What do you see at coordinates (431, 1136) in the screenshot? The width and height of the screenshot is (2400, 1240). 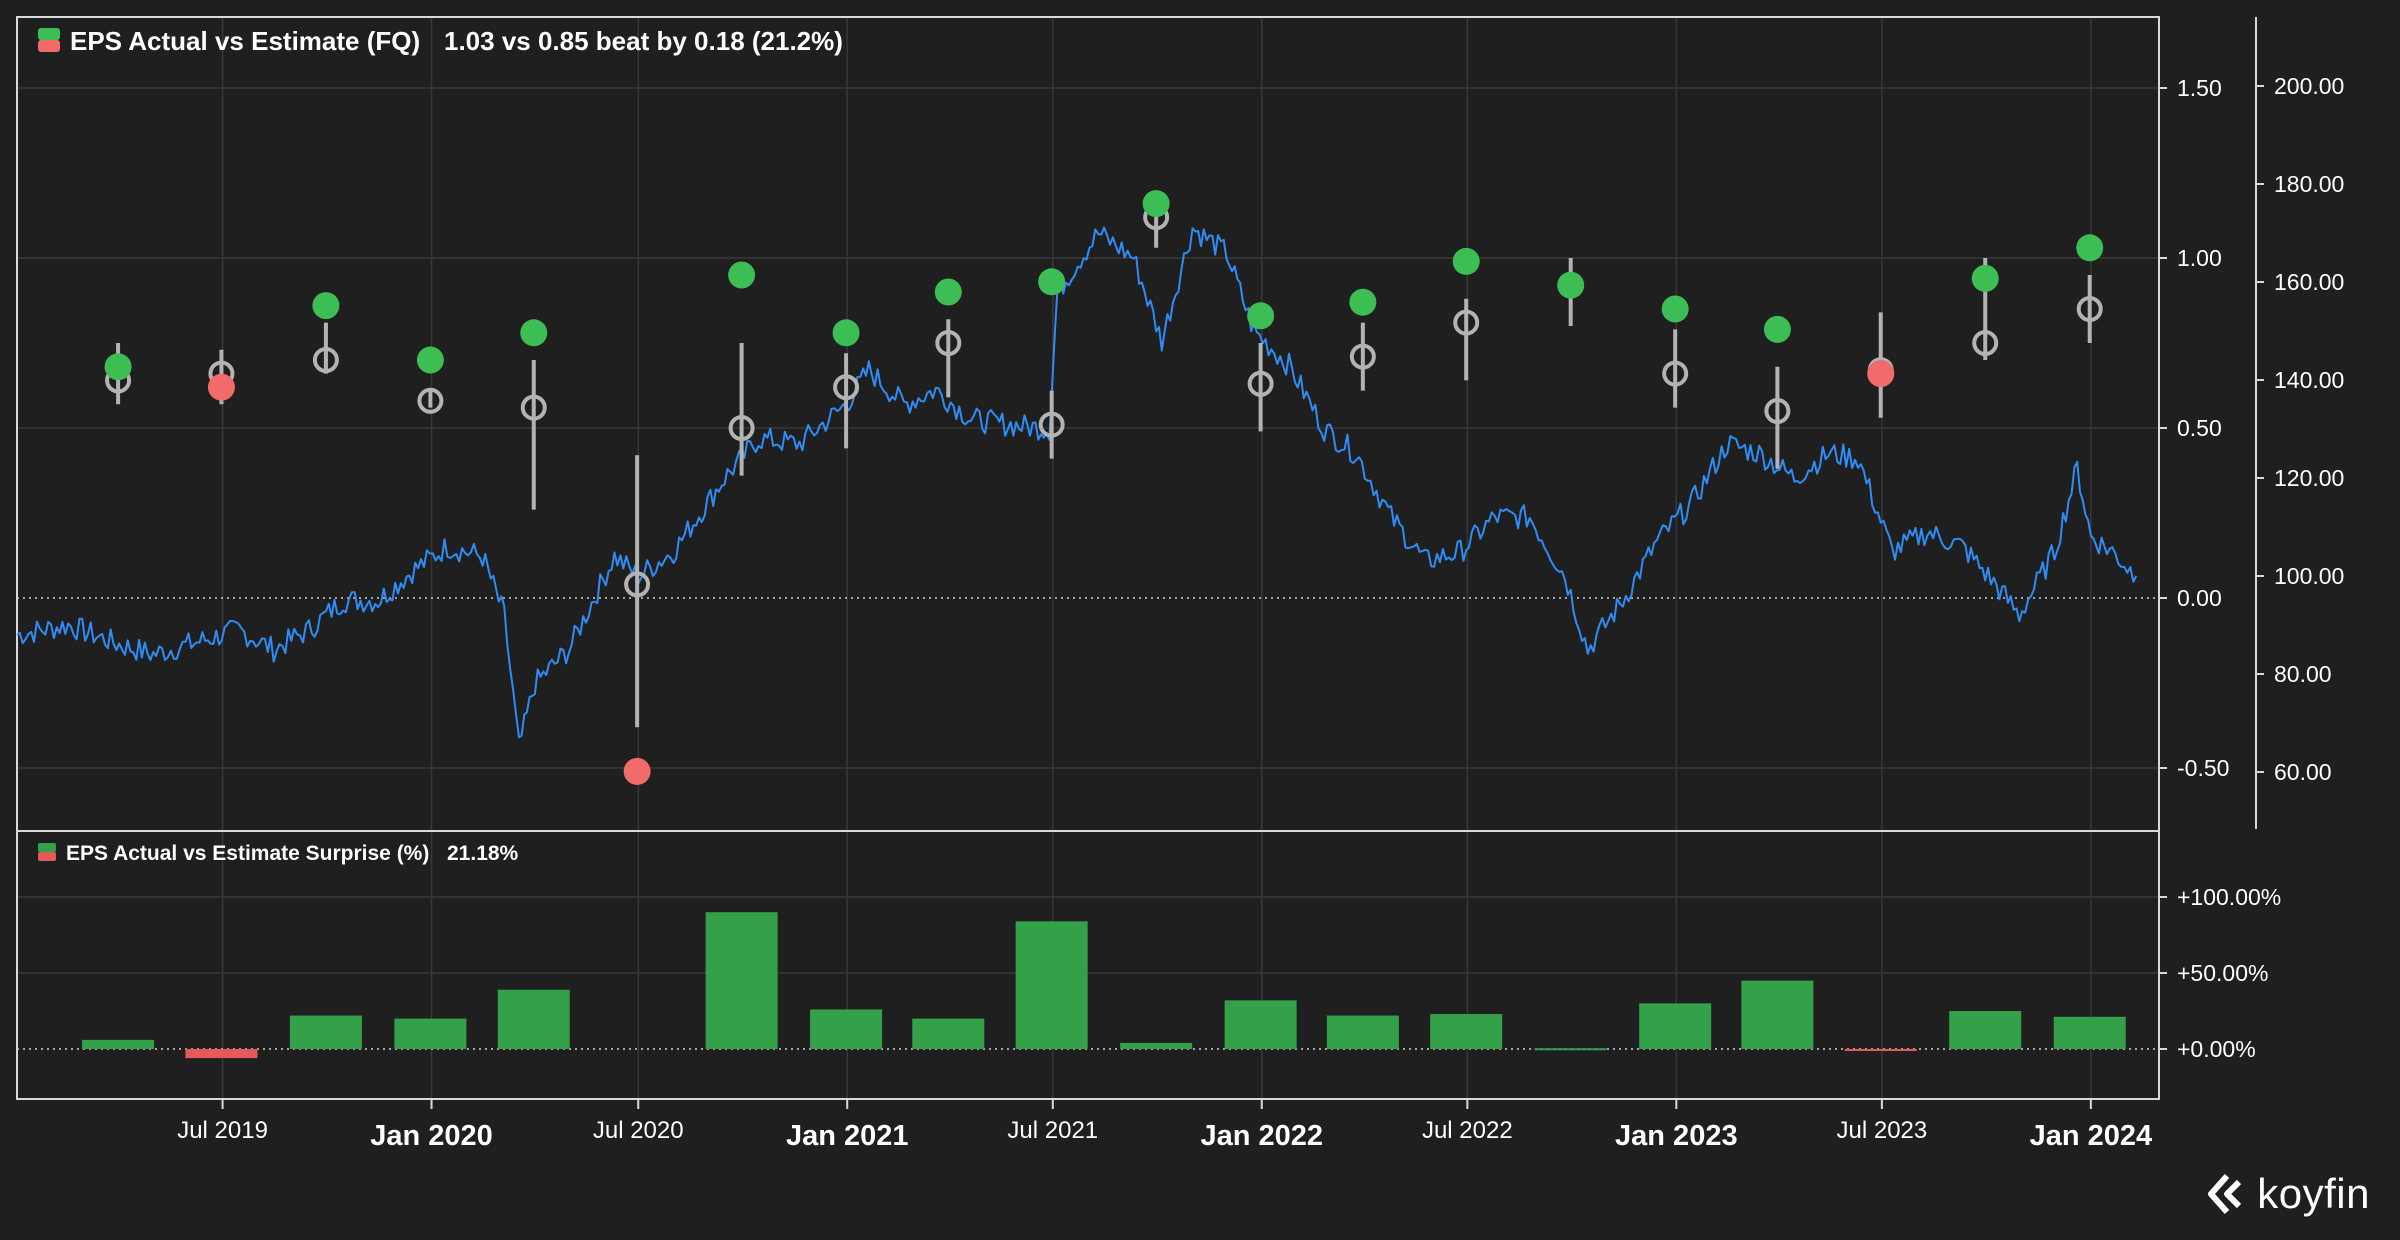 I see `x-tick-label: Jan 2020` at bounding box center [431, 1136].